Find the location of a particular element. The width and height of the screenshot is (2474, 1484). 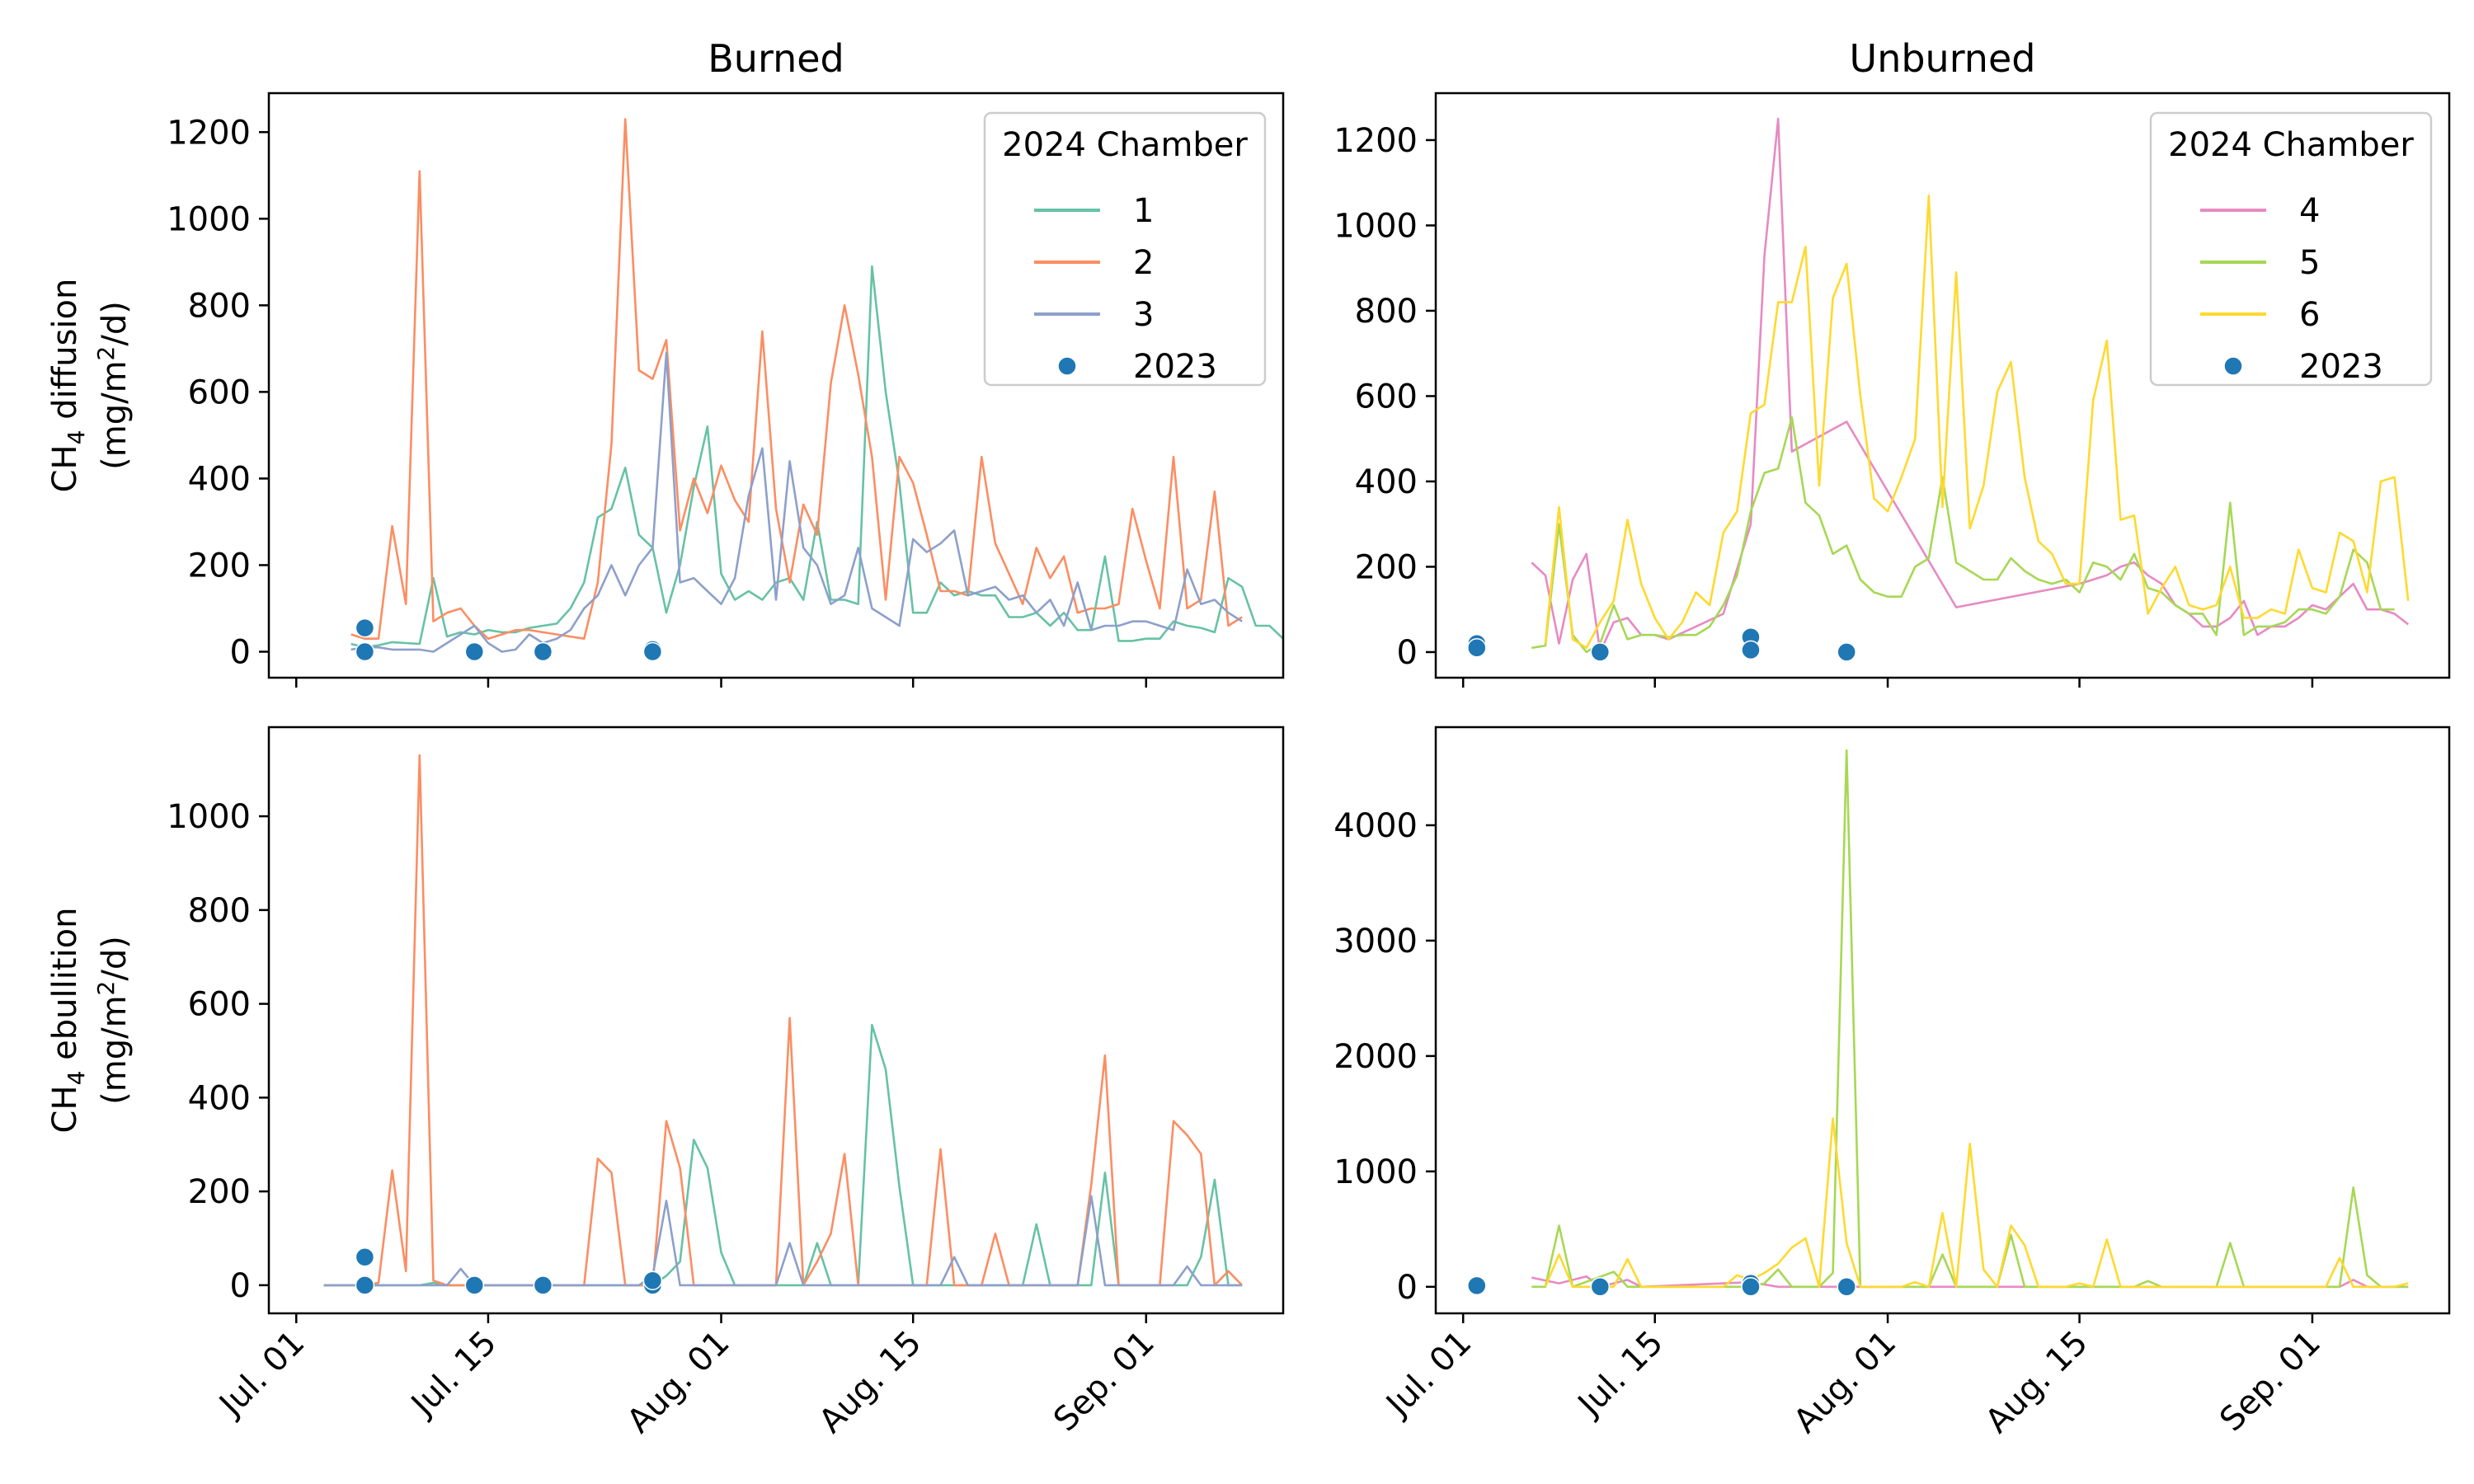

legend-entry-label: 6 is located at coordinates (2309, 315).